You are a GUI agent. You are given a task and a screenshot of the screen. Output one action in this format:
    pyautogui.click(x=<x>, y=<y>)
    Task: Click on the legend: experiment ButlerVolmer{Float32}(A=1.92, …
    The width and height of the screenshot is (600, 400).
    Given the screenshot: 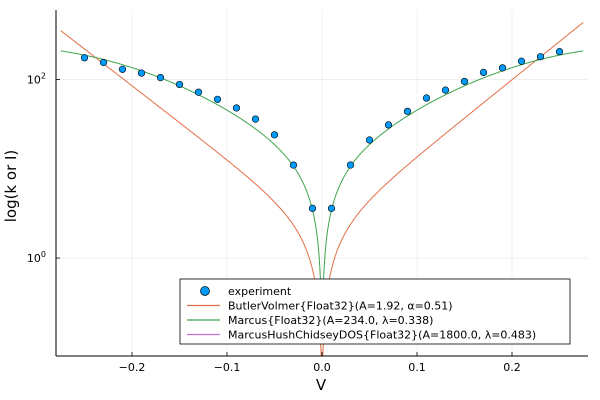 What is the action you would take?
    pyautogui.click(x=375, y=311)
    